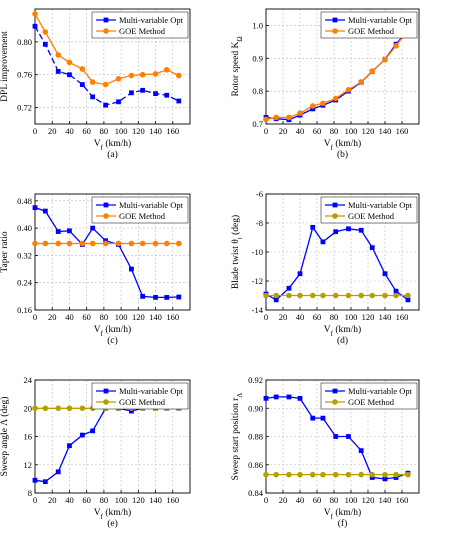 The height and width of the screenshot is (550, 451). I want to click on y-tick-label: 0.48, so click(24, 201).